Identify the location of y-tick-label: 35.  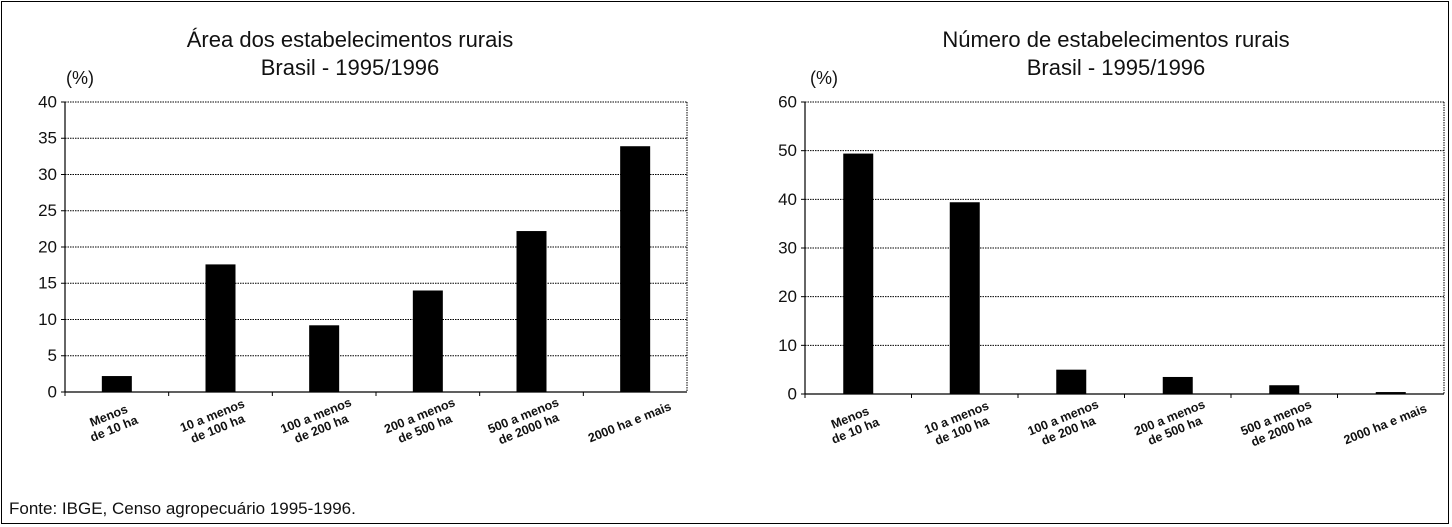
(47, 138).